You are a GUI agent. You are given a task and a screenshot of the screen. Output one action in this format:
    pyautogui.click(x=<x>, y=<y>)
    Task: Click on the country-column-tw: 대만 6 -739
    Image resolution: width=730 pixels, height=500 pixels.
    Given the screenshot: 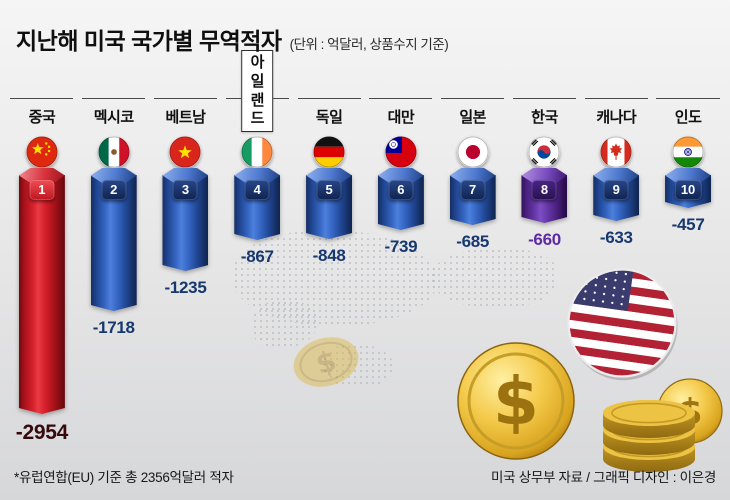 What is the action you would take?
    pyautogui.click(x=401, y=271)
    